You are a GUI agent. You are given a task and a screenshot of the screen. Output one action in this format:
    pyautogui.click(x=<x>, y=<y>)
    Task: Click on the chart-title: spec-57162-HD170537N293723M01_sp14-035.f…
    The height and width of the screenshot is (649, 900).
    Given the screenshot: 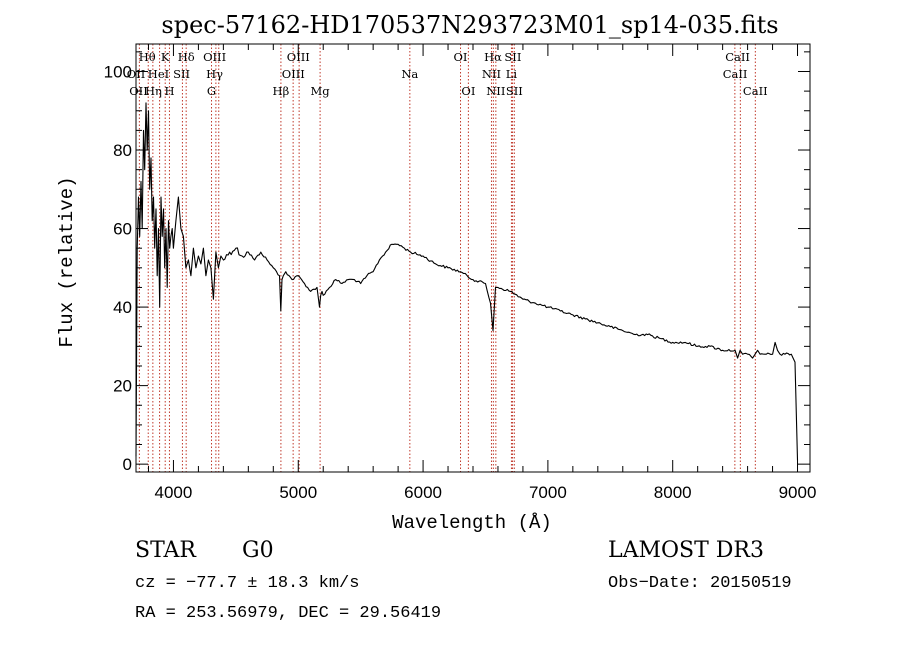 What is the action you would take?
    pyautogui.click(x=469, y=25)
    